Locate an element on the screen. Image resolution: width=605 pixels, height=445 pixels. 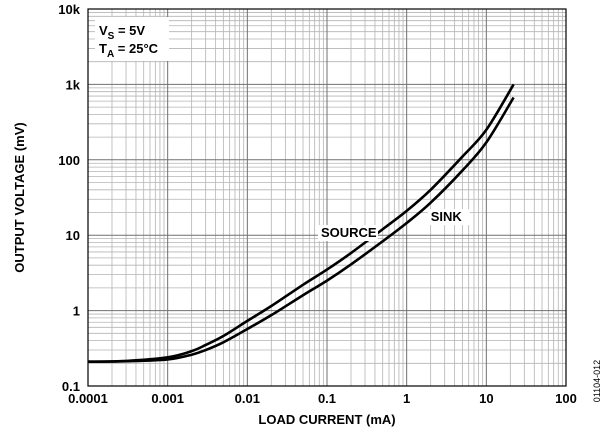
supply-voltage-label: VS = 5V is located at coordinates (122, 32).